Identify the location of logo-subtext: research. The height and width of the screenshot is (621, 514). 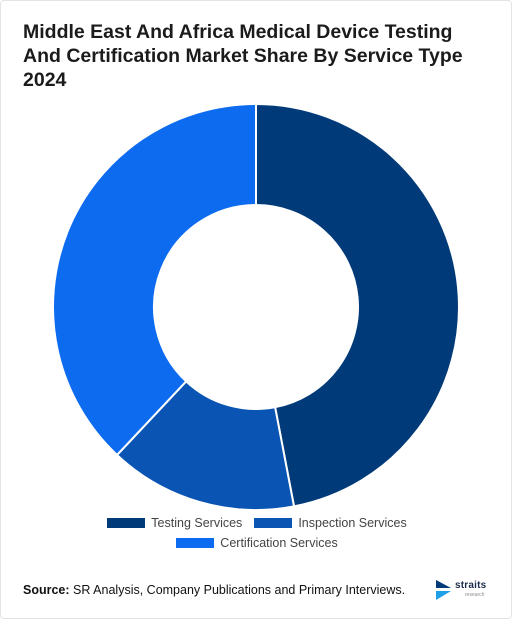
(475, 595).